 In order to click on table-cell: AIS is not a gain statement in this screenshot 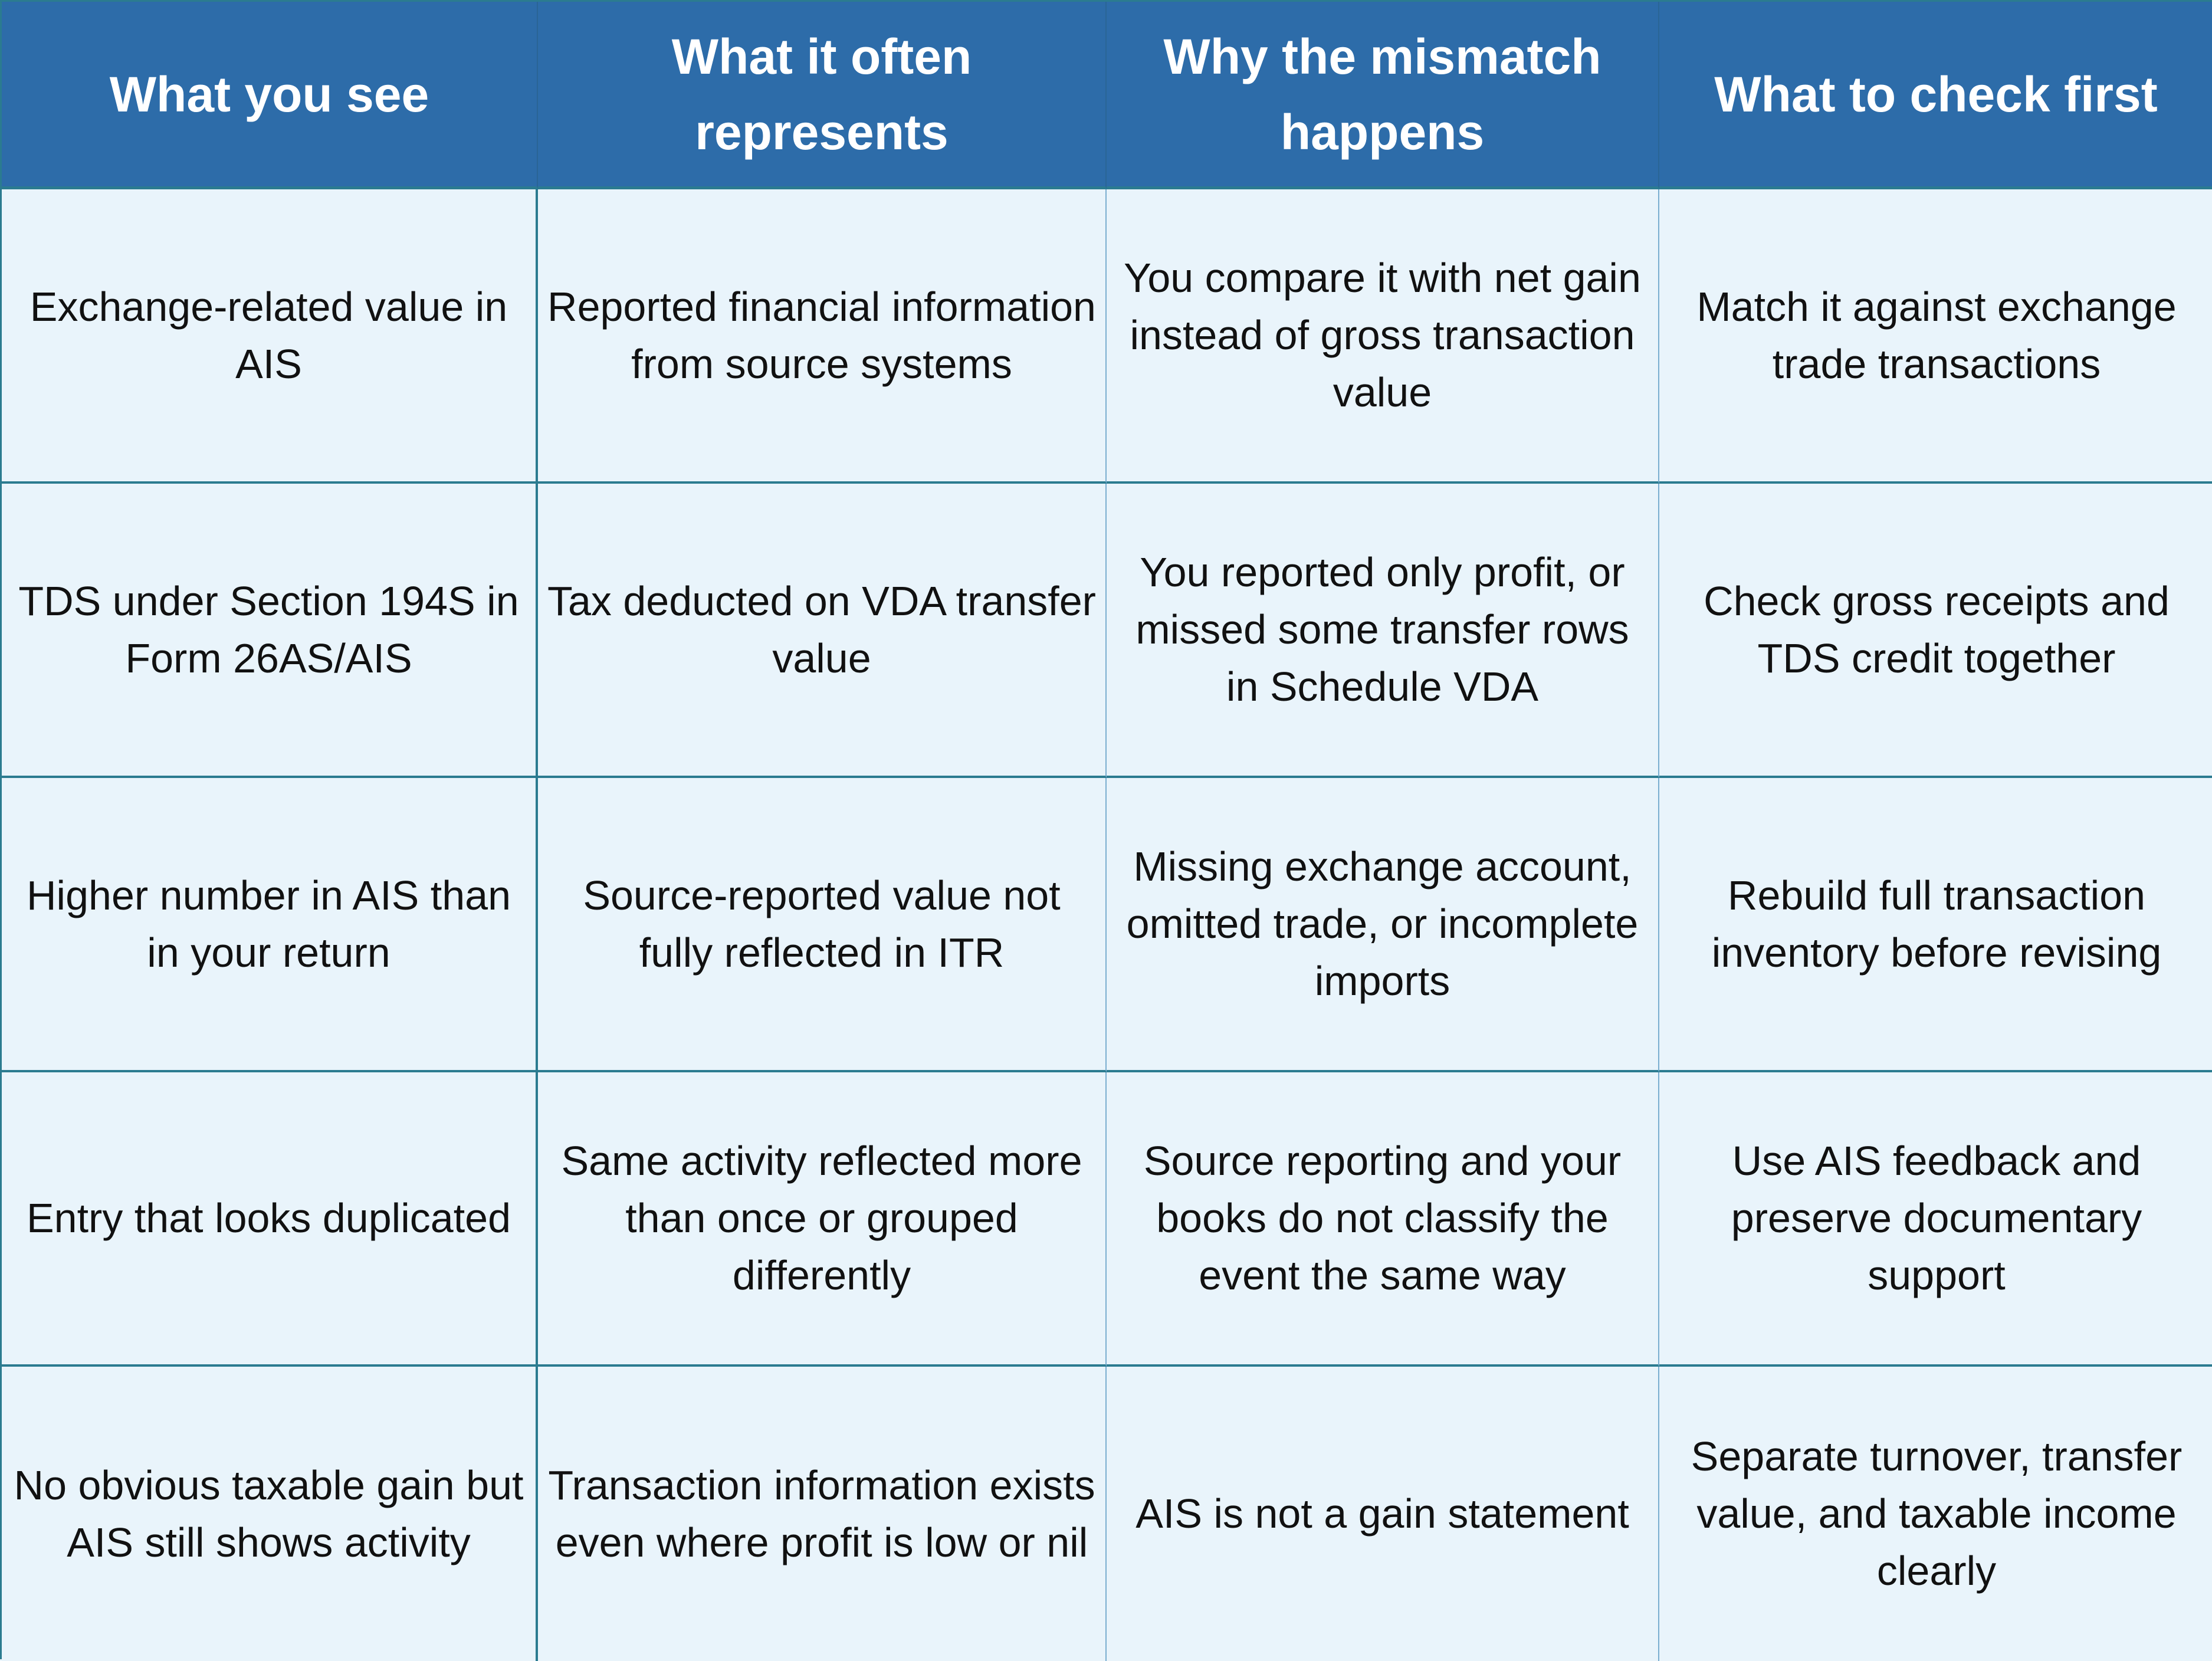, I will do `click(1383, 1514)`.